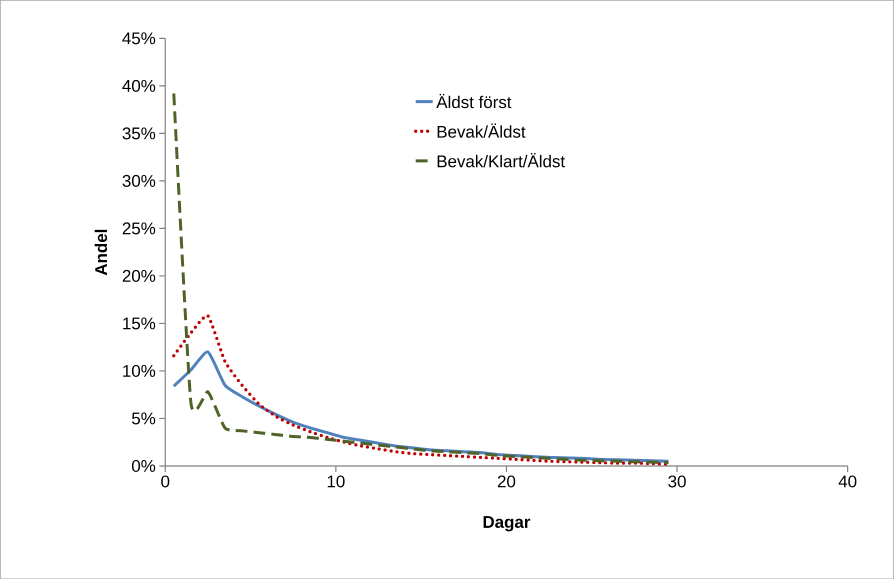  What do you see at coordinates (139, 133) in the screenshot?
I see `y-tick-label: 35%` at bounding box center [139, 133].